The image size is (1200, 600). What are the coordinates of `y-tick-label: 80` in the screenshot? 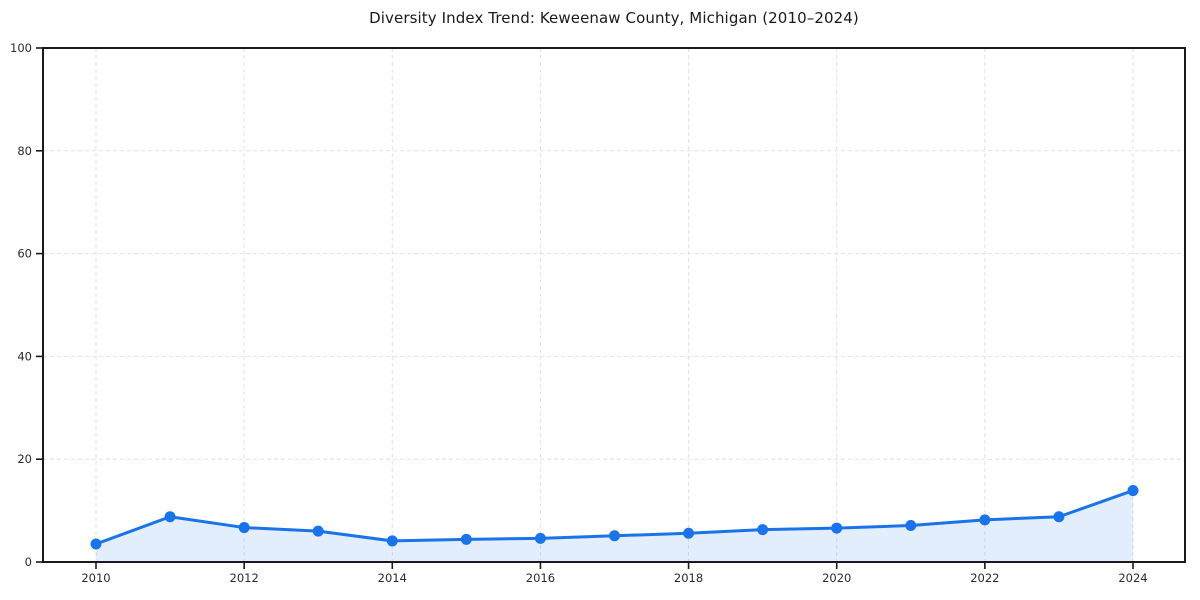 It's located at (24, 151).